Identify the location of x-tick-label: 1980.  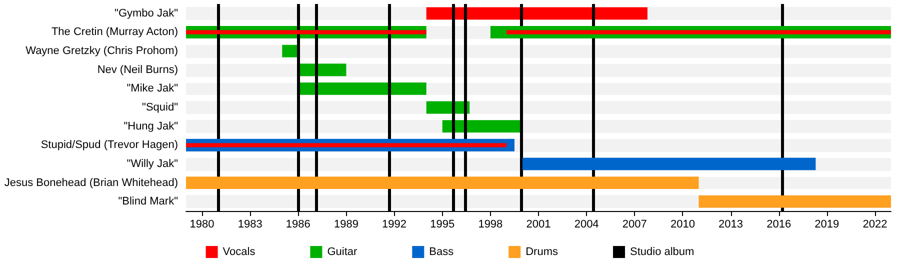
(202, 224).